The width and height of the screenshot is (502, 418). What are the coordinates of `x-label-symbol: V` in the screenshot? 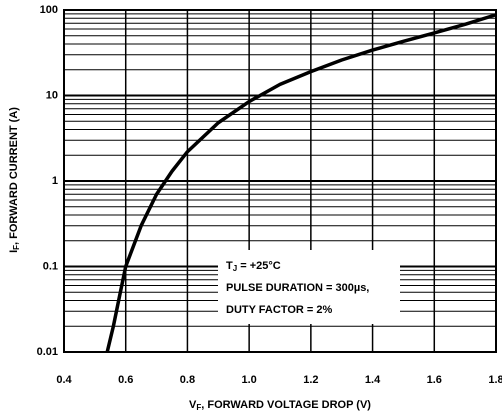 It's located at (193, 405).